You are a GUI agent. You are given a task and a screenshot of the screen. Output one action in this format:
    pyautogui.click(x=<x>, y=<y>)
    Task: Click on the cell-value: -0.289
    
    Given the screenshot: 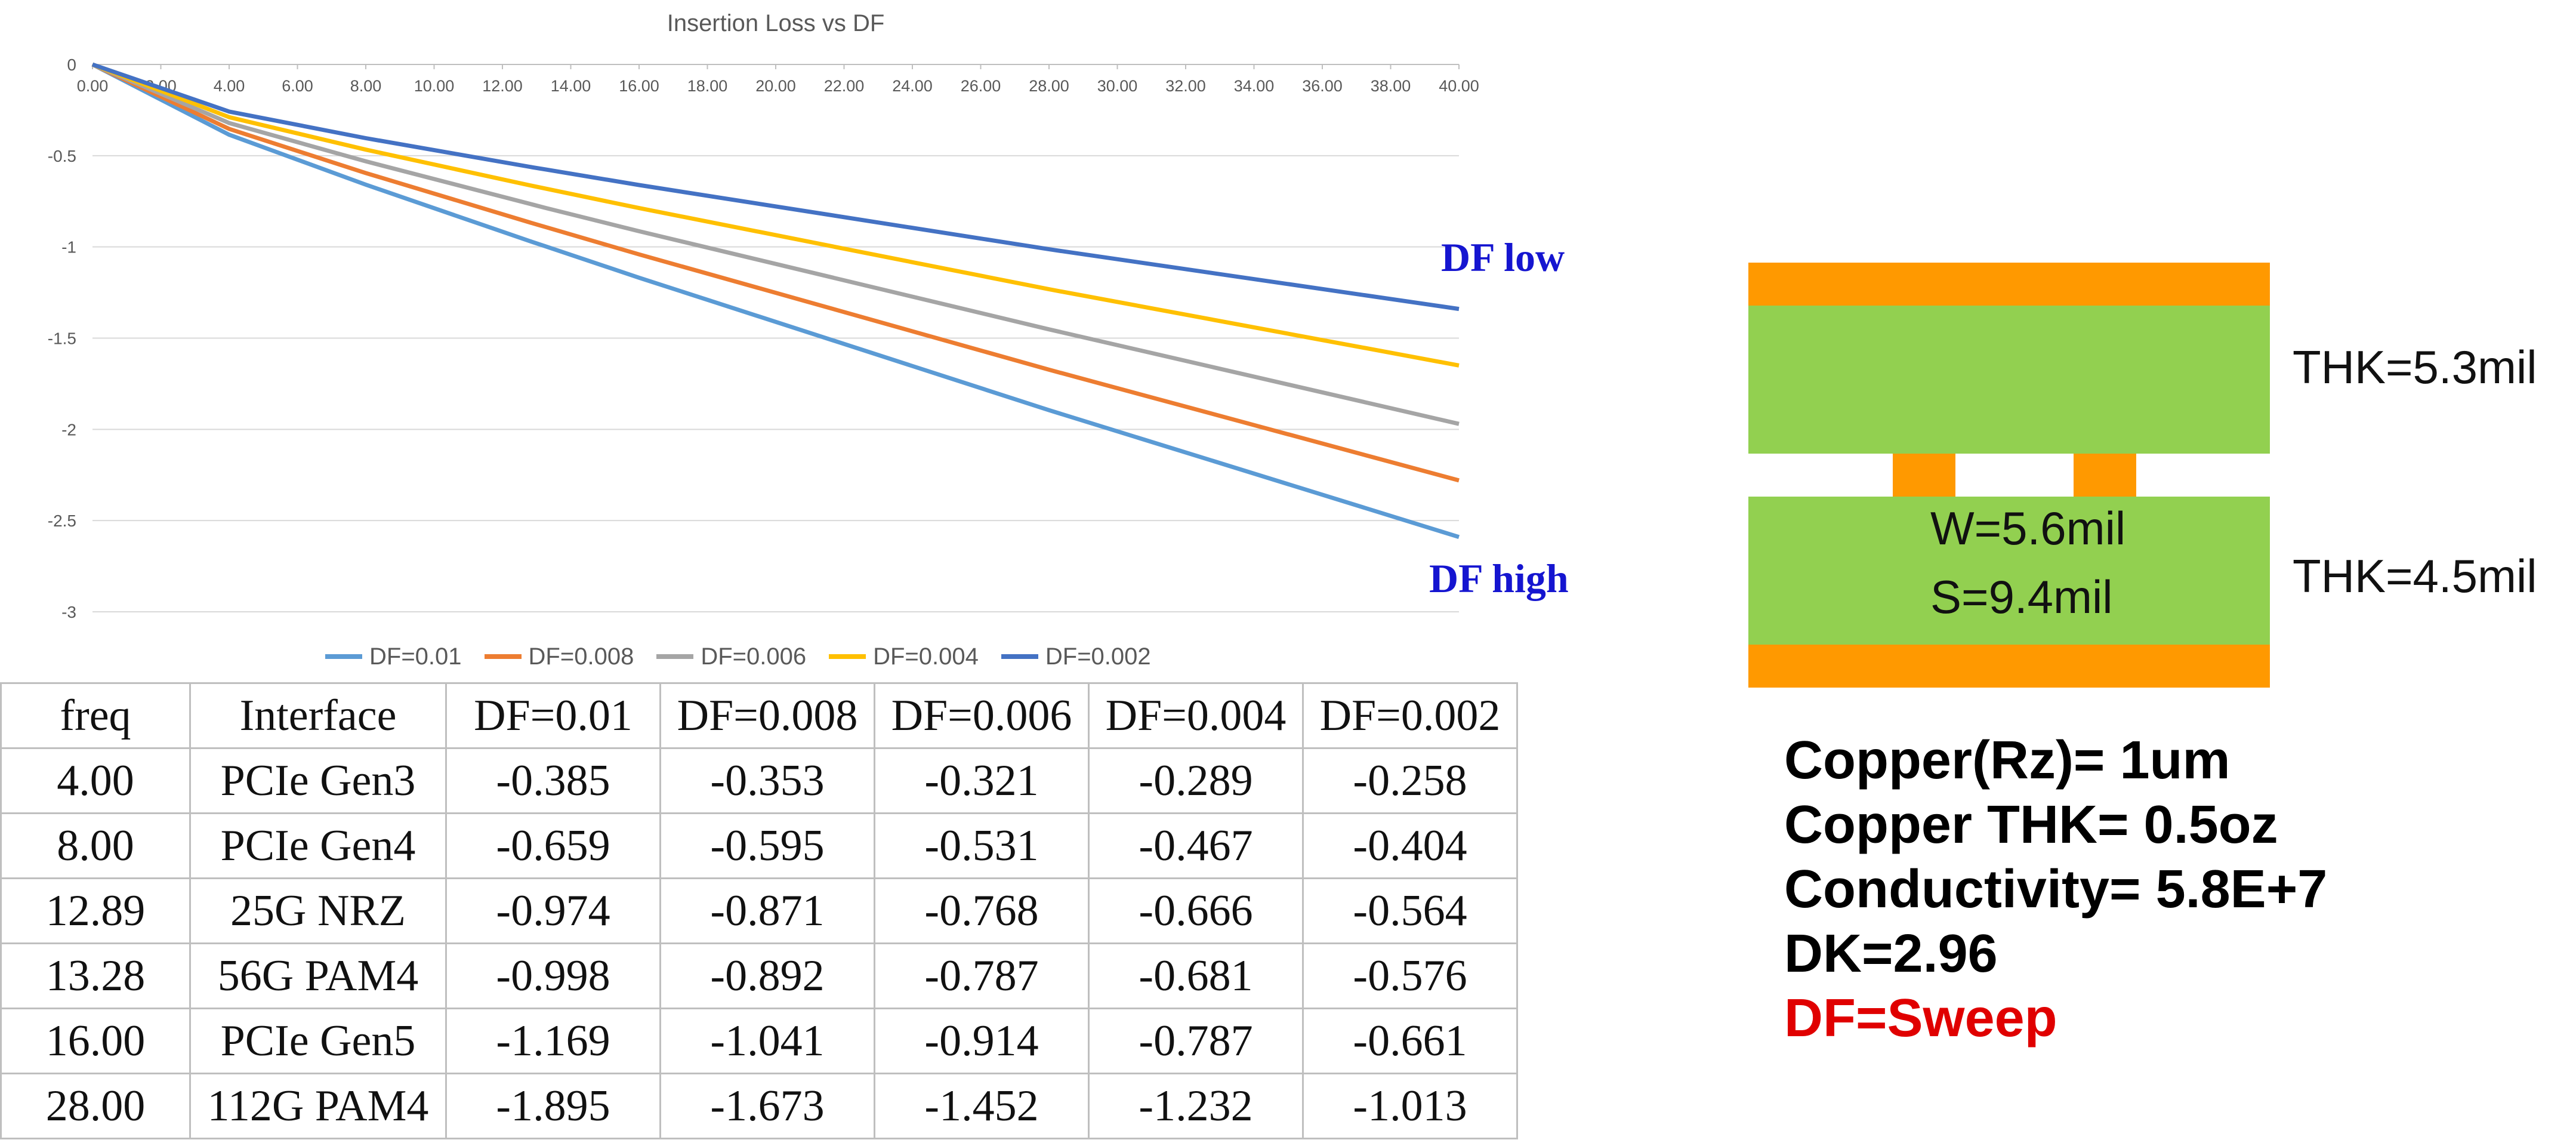 What is the action you would take?
    pyautogui.click(x=1196, y=781)
    